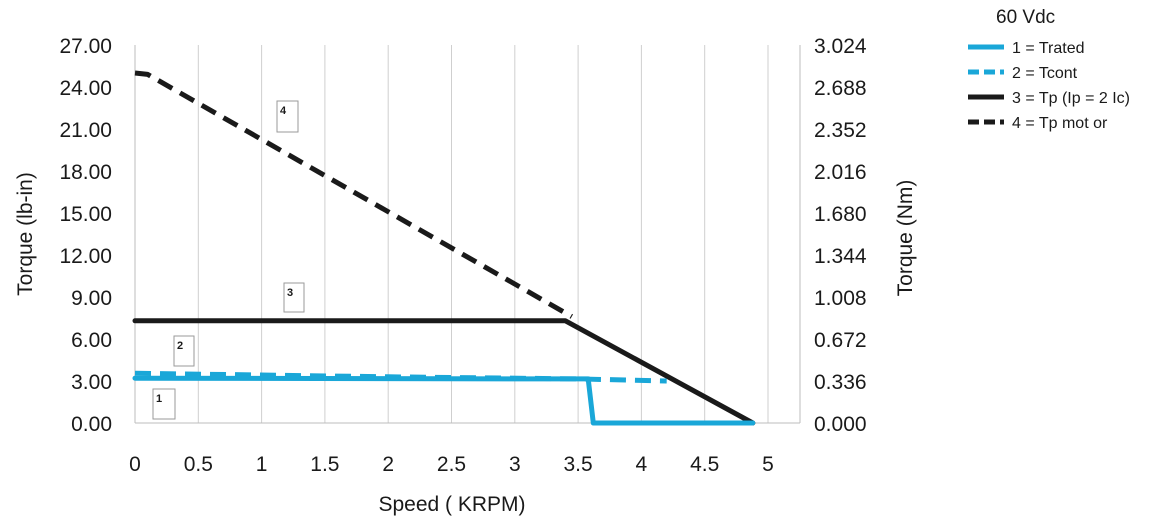  Describe the element at coordinates (85, 130) in the screenshot. I see `y-tick-label: 21.00` at that location.